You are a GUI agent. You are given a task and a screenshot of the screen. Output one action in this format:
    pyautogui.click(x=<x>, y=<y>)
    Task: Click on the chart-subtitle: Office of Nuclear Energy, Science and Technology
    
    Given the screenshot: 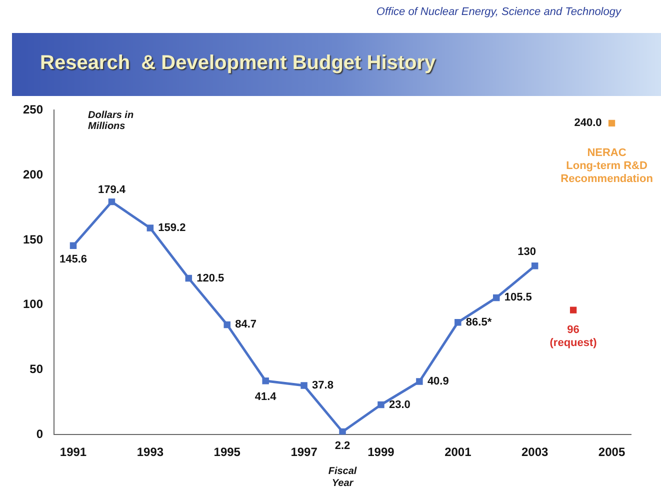 What is the action you would take?
    pyautogui.click(x=498, y=12)
    